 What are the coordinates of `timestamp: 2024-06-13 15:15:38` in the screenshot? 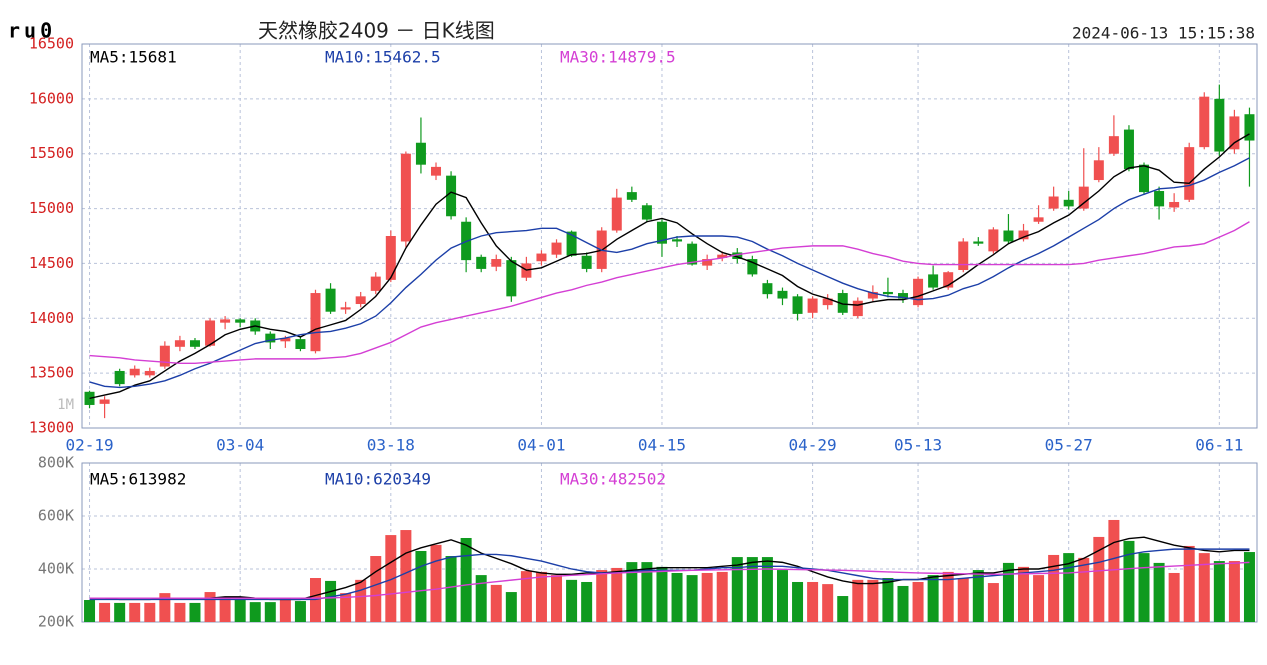 It's located at (1163, 33).